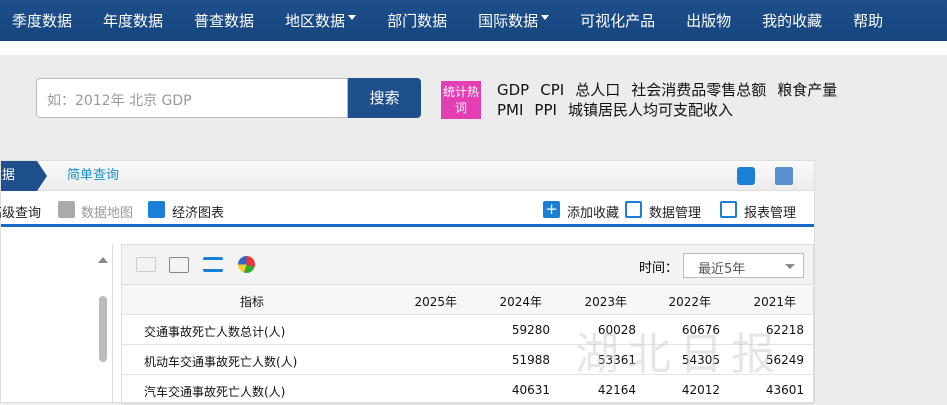  Describe the element at coordinates (156, 209) in the screenshot. I see `chart-icon` at that location.